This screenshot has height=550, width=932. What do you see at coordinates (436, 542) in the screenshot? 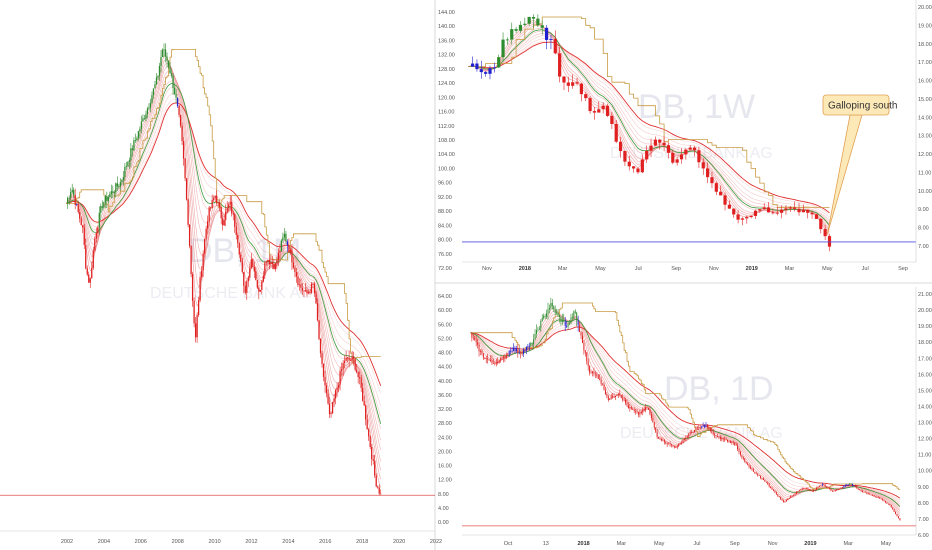
I see `x-tick-label: 2022` at bounding box center [436, 542].